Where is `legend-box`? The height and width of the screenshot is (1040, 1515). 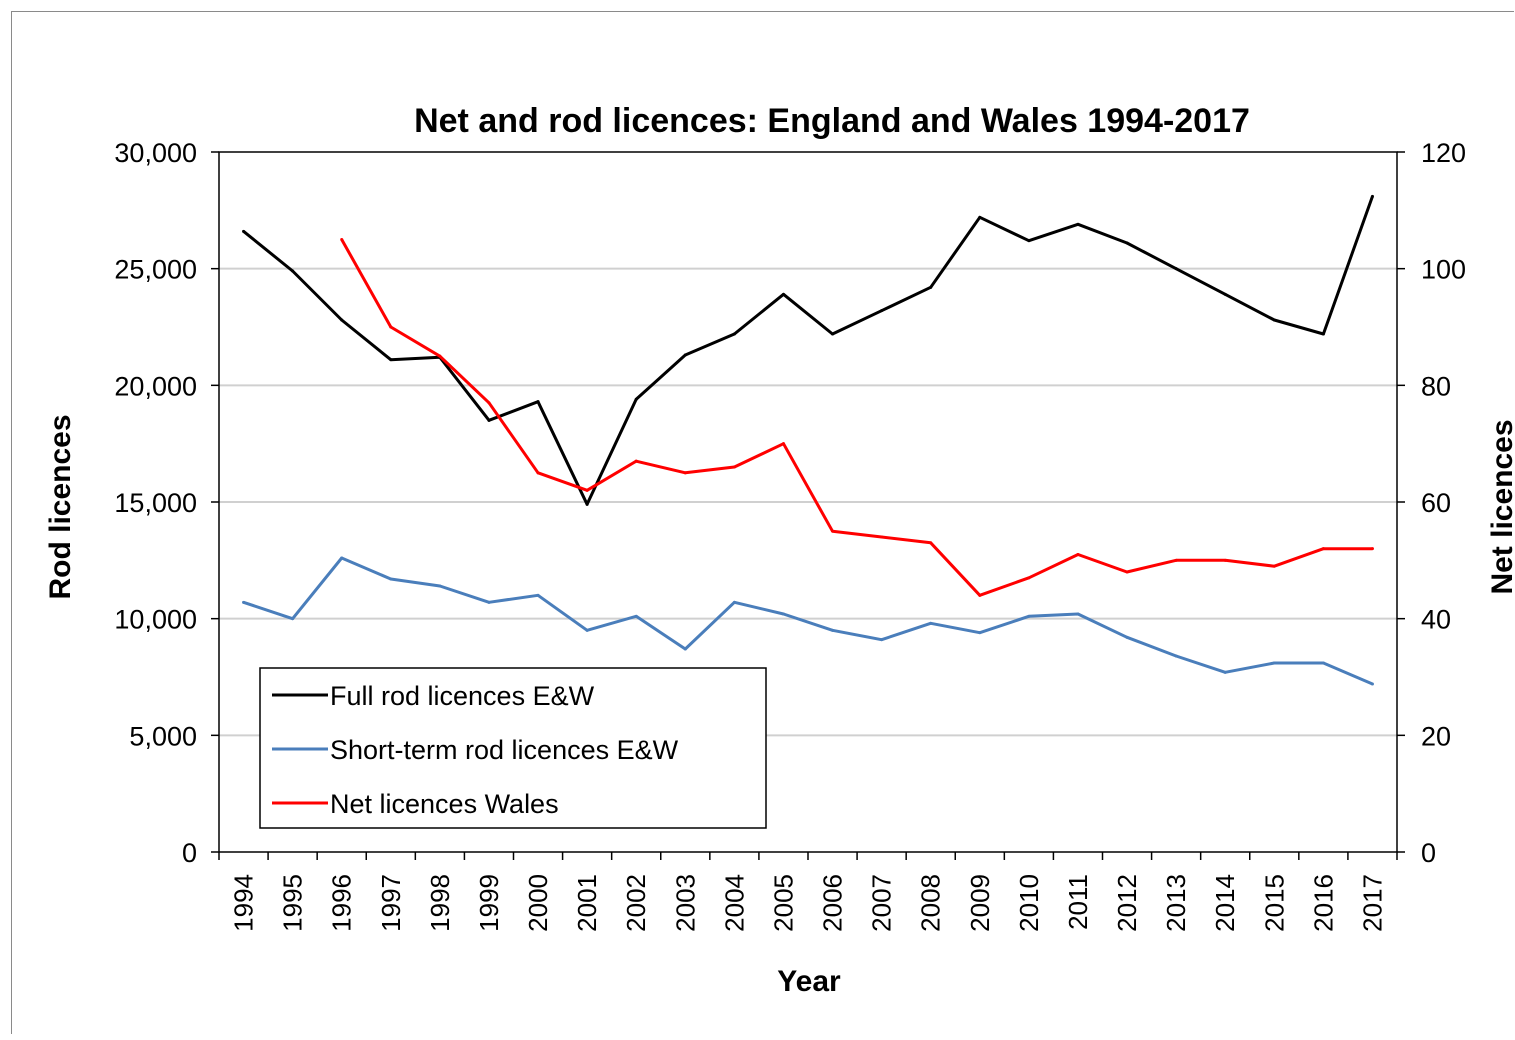 legend-box is located at coordinates (513, 748).